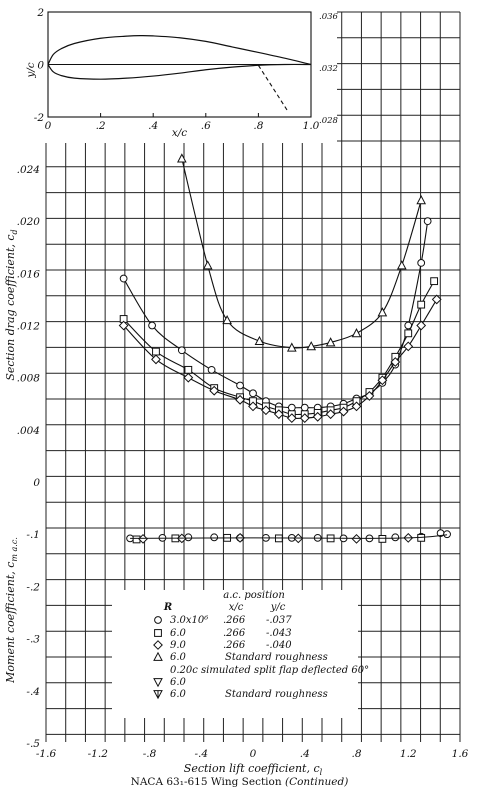 Image resolution: width=479 pixels, height=793 pixels. What do you see at coordinates (460, 754) in the screenshot?
I see `x-tick-label: 1.6` at bounding box center [460, 754].